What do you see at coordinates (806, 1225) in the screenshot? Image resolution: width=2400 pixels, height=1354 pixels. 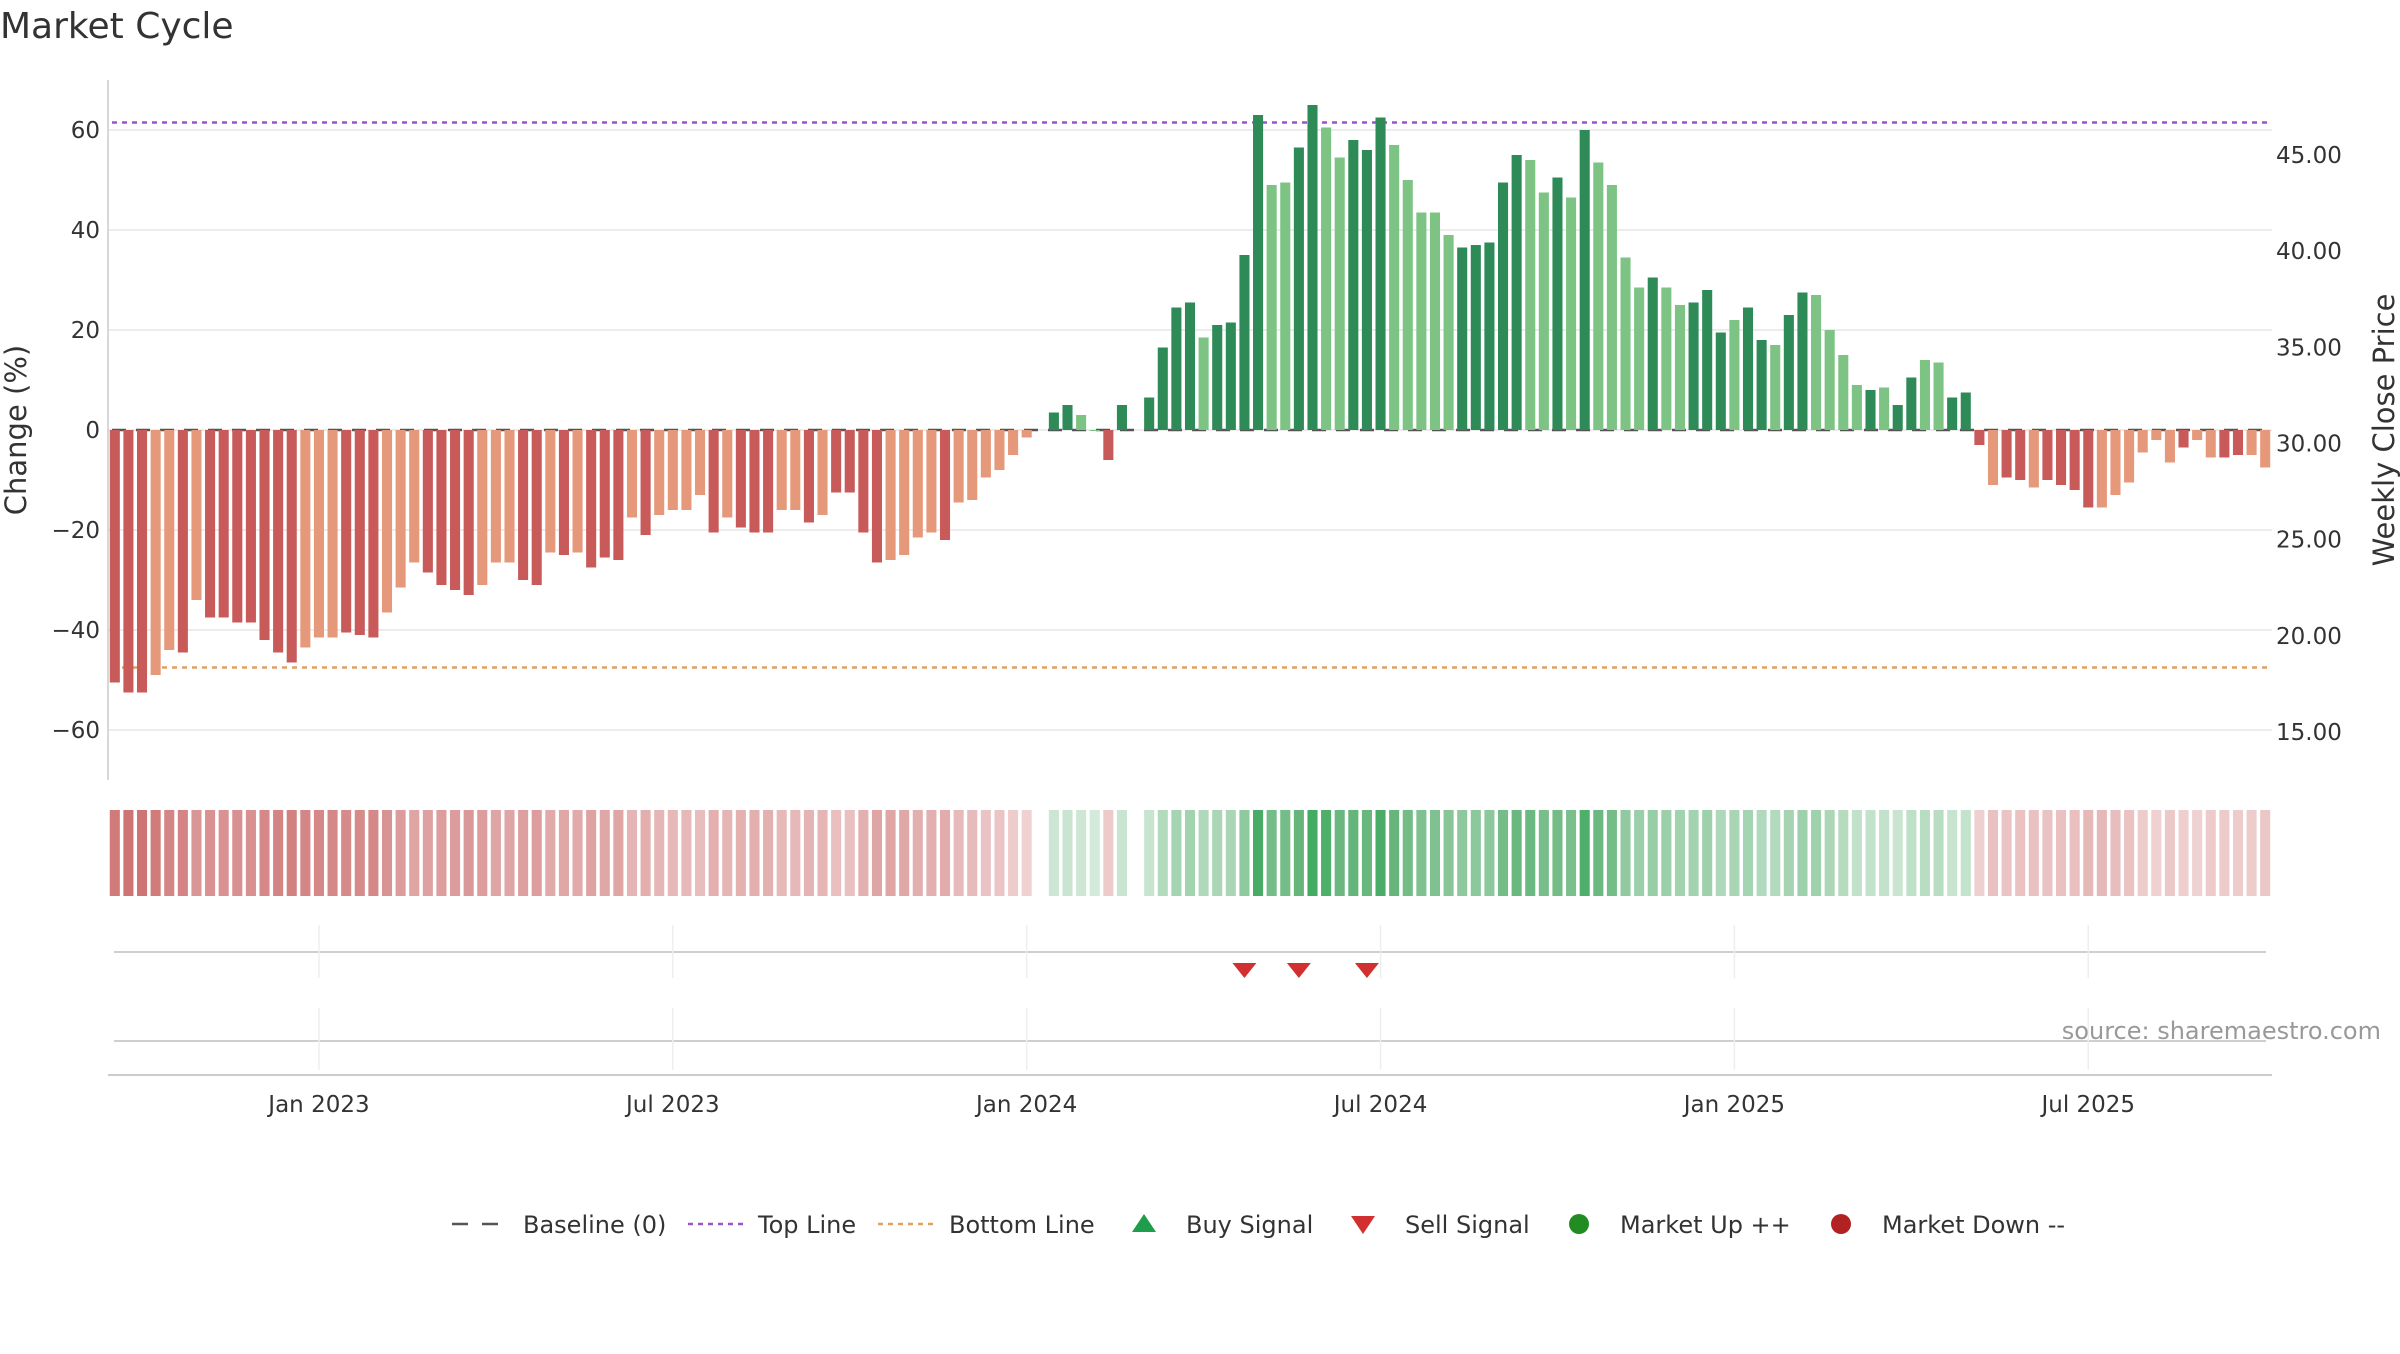 I see `legend-label: Top Line` at bounding box center [806, 1225].